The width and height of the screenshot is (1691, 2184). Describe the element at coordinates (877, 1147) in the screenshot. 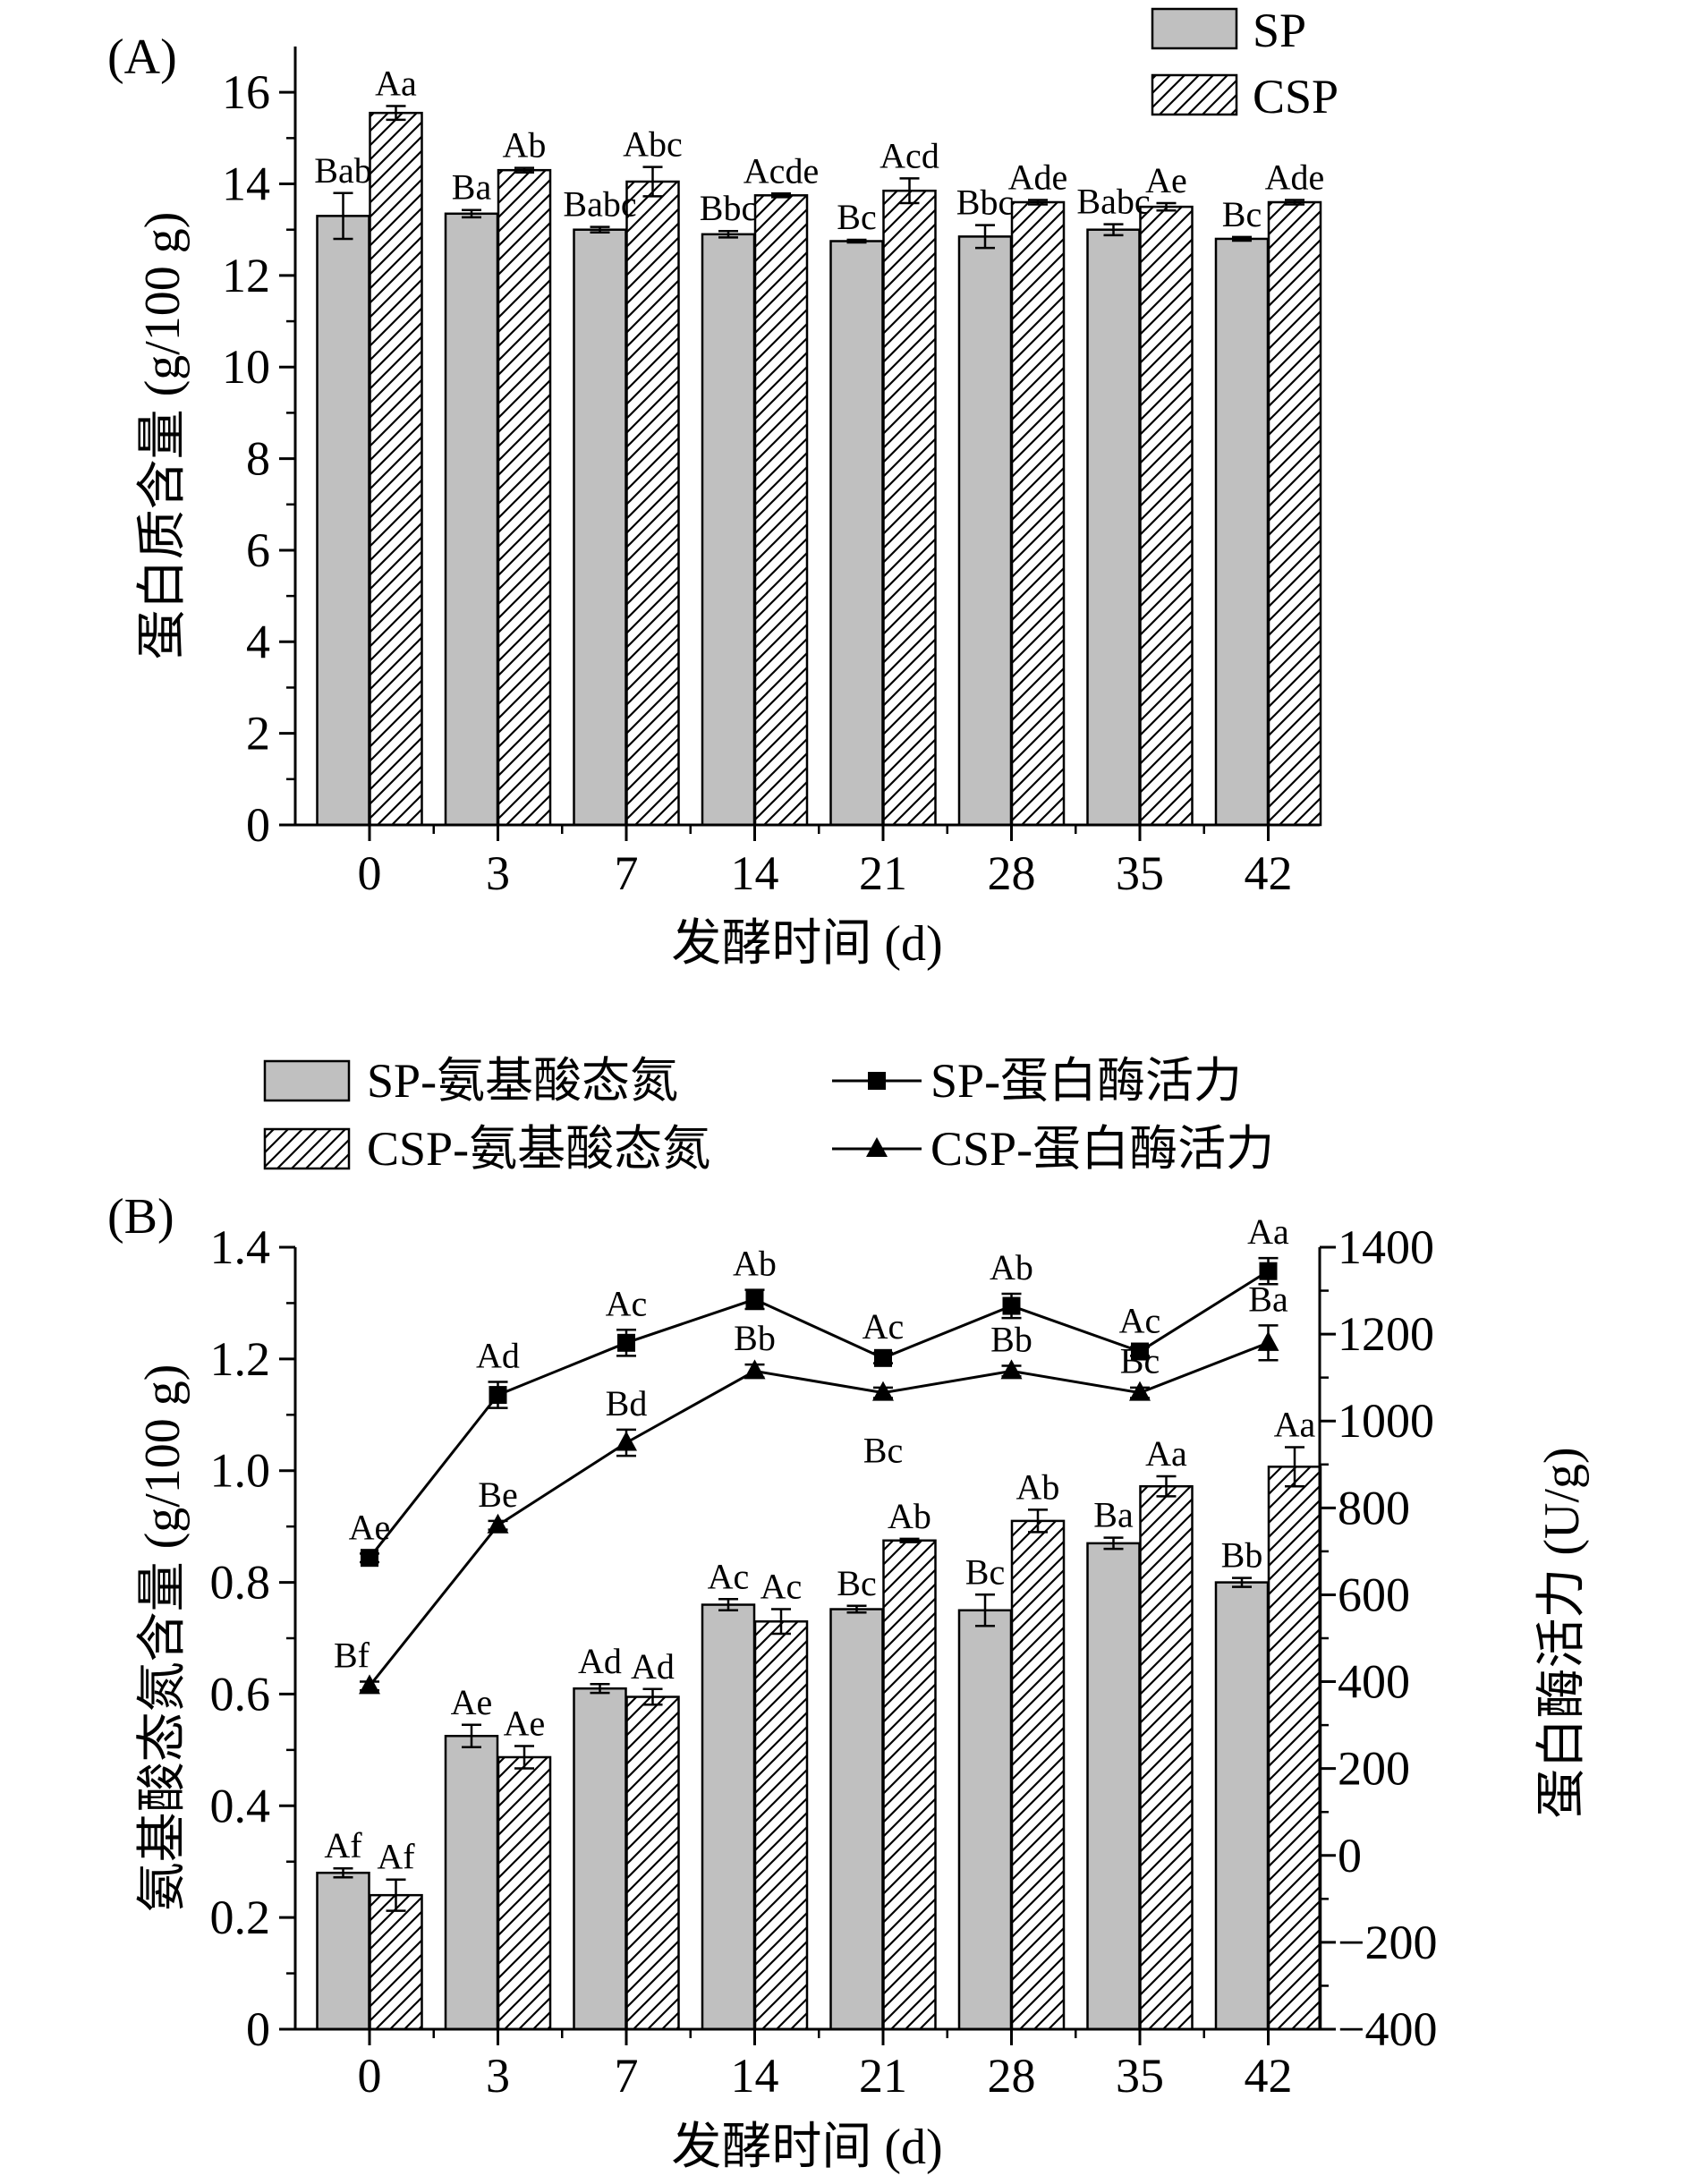

I see `legend-marker-triangle` at that location.